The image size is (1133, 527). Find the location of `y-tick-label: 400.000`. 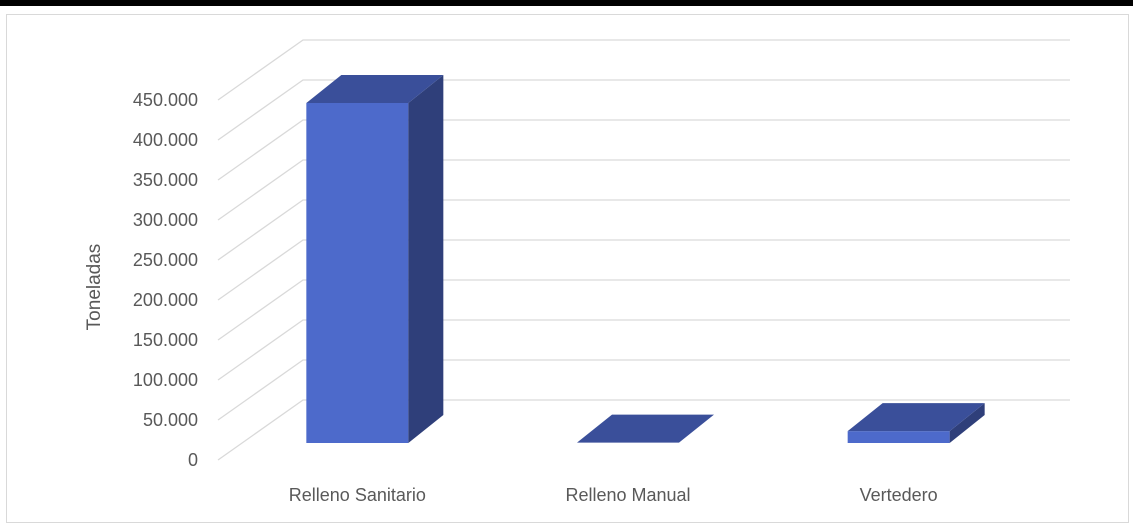

y-tick-label: 400.000 is located at coordinates (165, 140).